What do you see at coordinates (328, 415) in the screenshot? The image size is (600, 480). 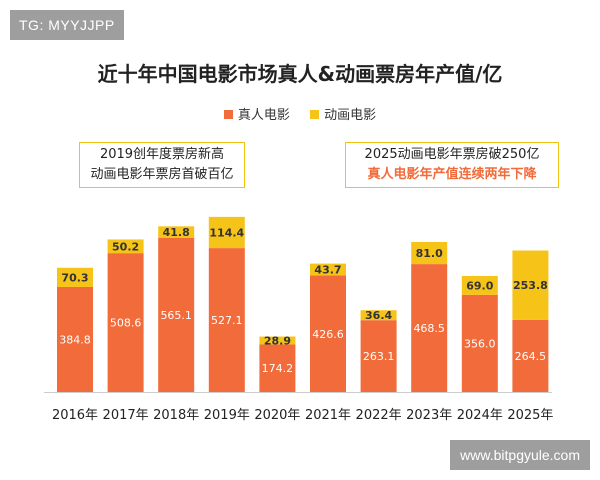 I see `x-tick-label-5: 2021年` at bounding box center [328, 415].